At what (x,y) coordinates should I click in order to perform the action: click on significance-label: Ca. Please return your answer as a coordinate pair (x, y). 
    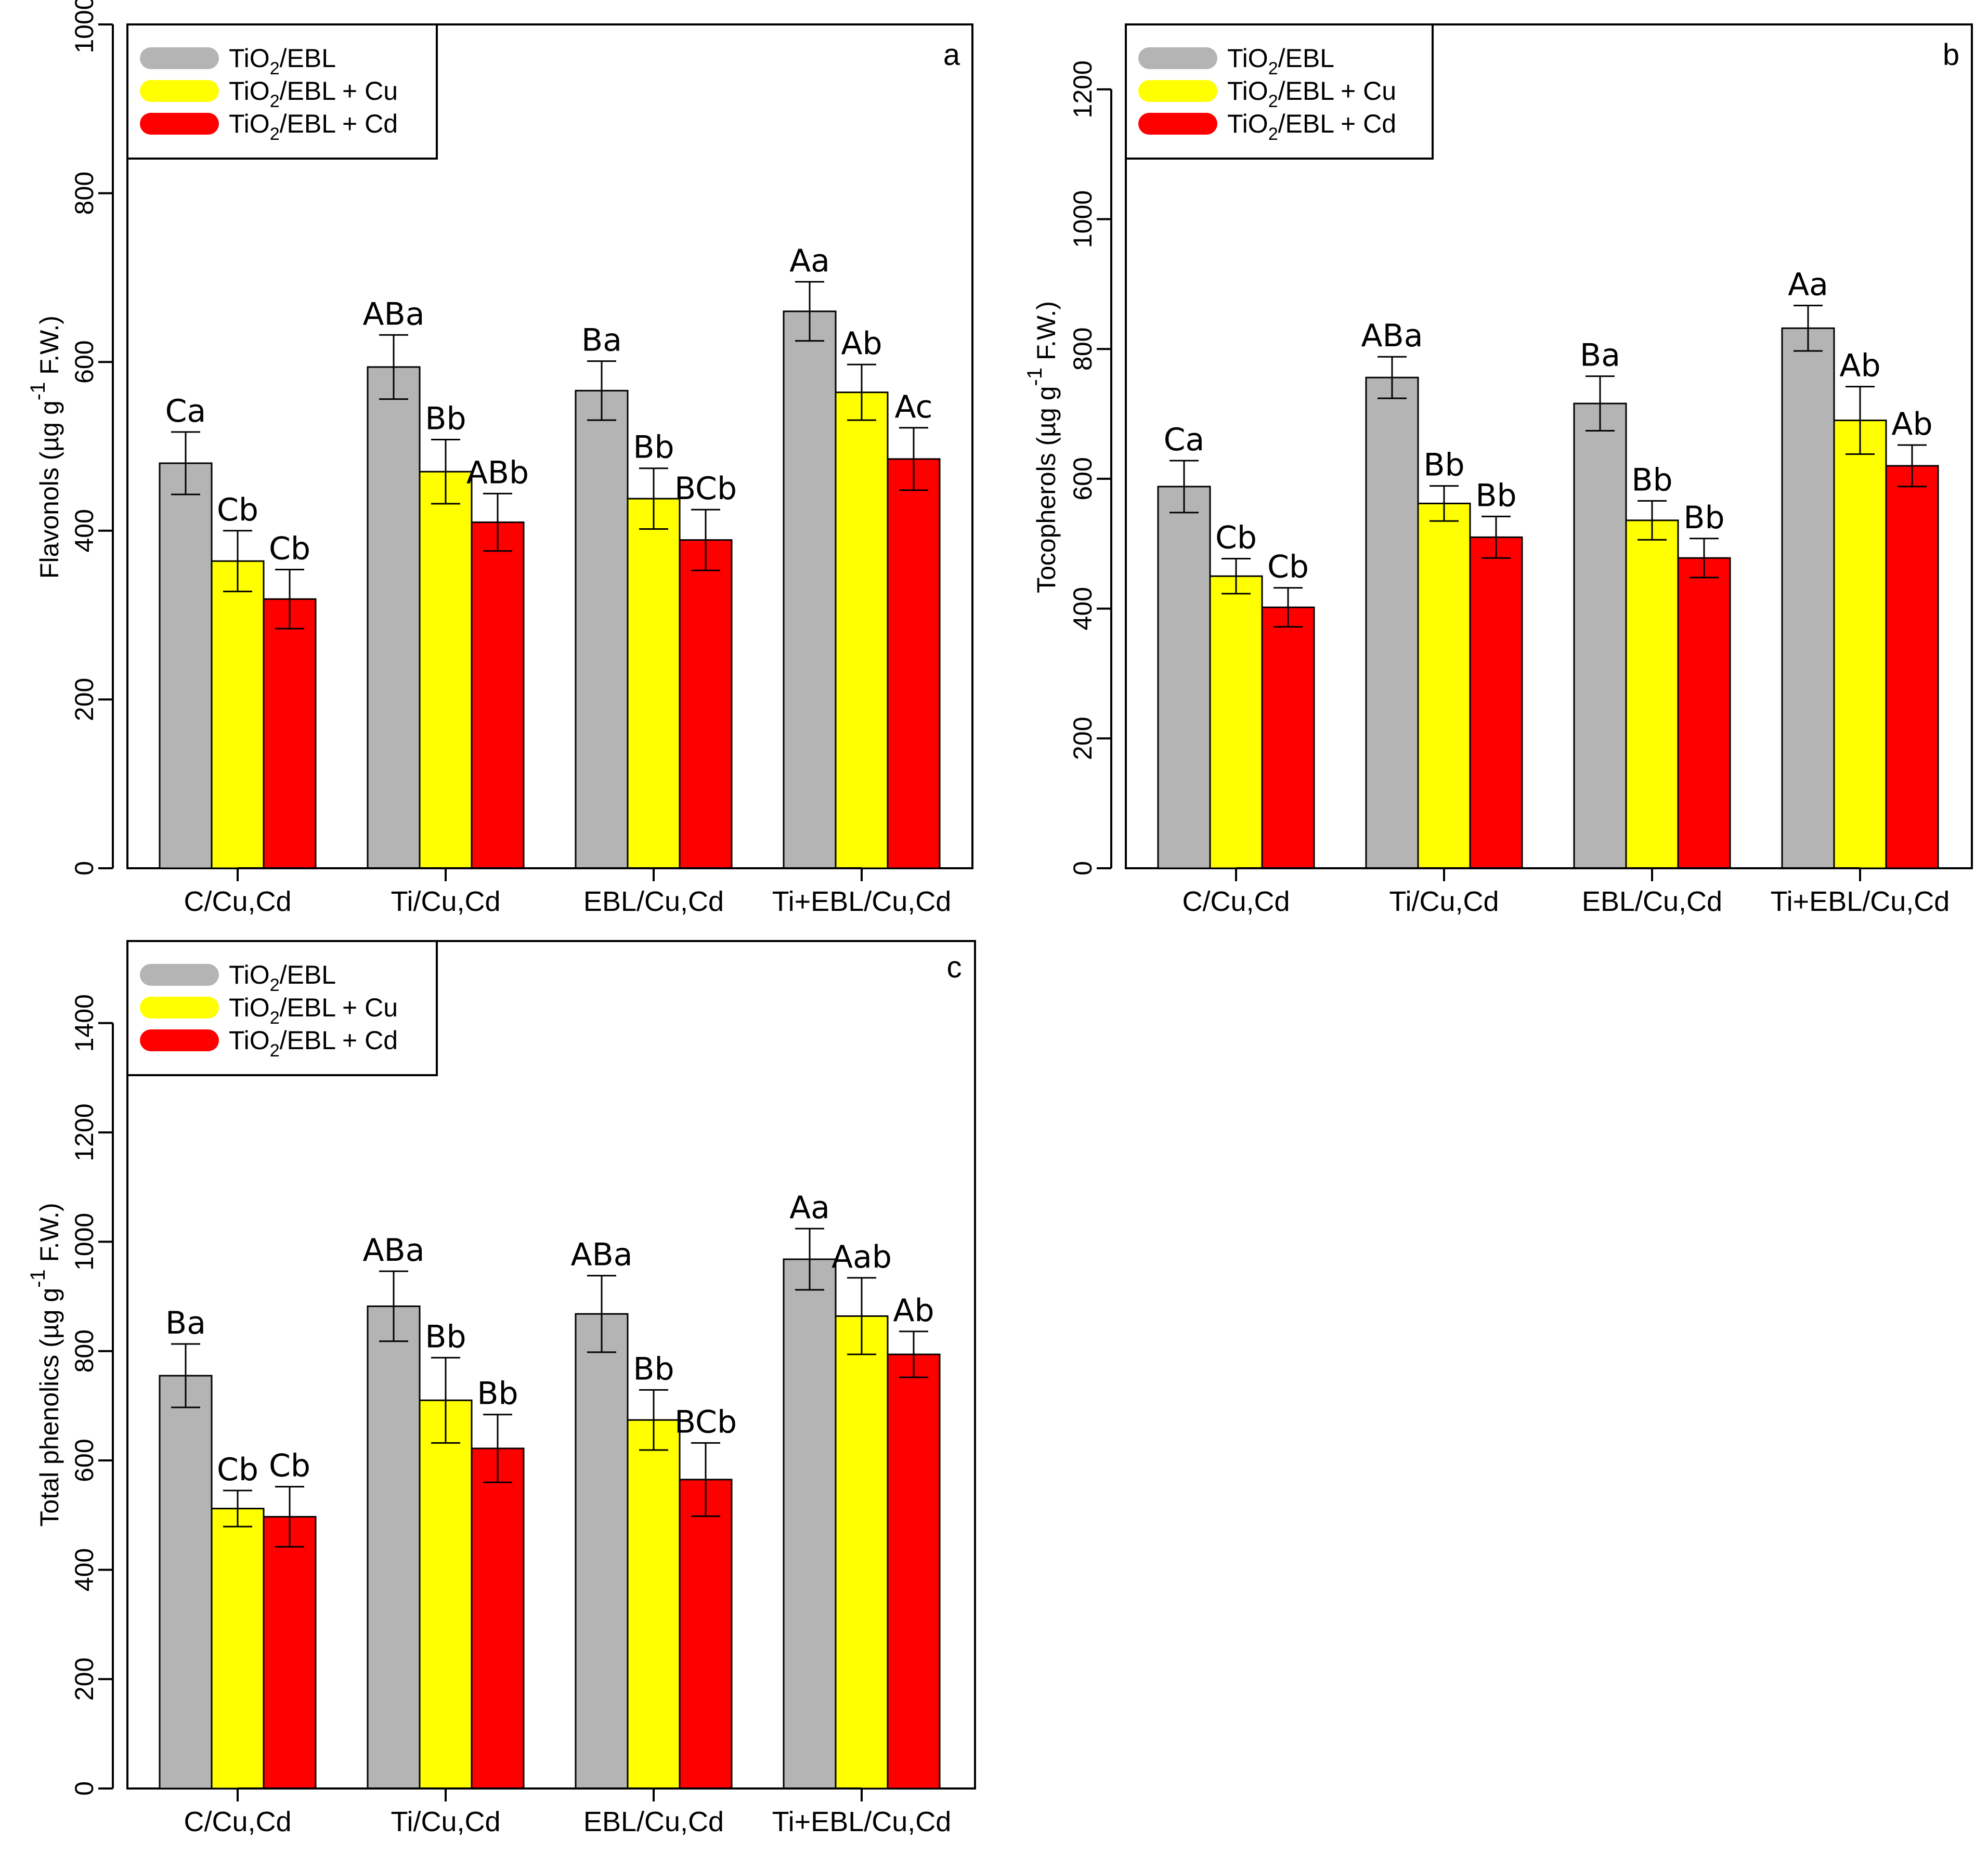
    Looking at the image, I should click on (1184, 440).